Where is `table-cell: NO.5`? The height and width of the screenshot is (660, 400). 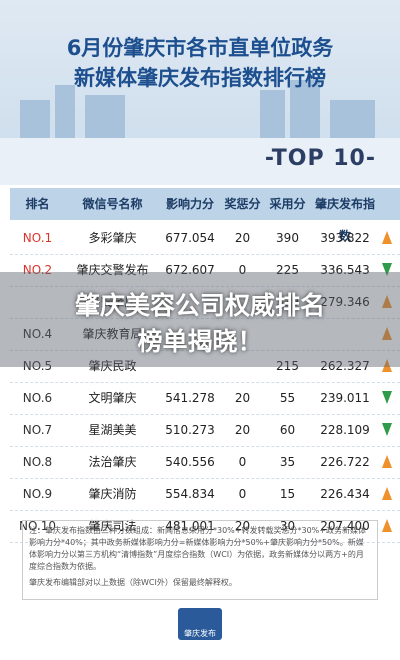 table-cell: NO.5 is located at coordinates (37, 366).